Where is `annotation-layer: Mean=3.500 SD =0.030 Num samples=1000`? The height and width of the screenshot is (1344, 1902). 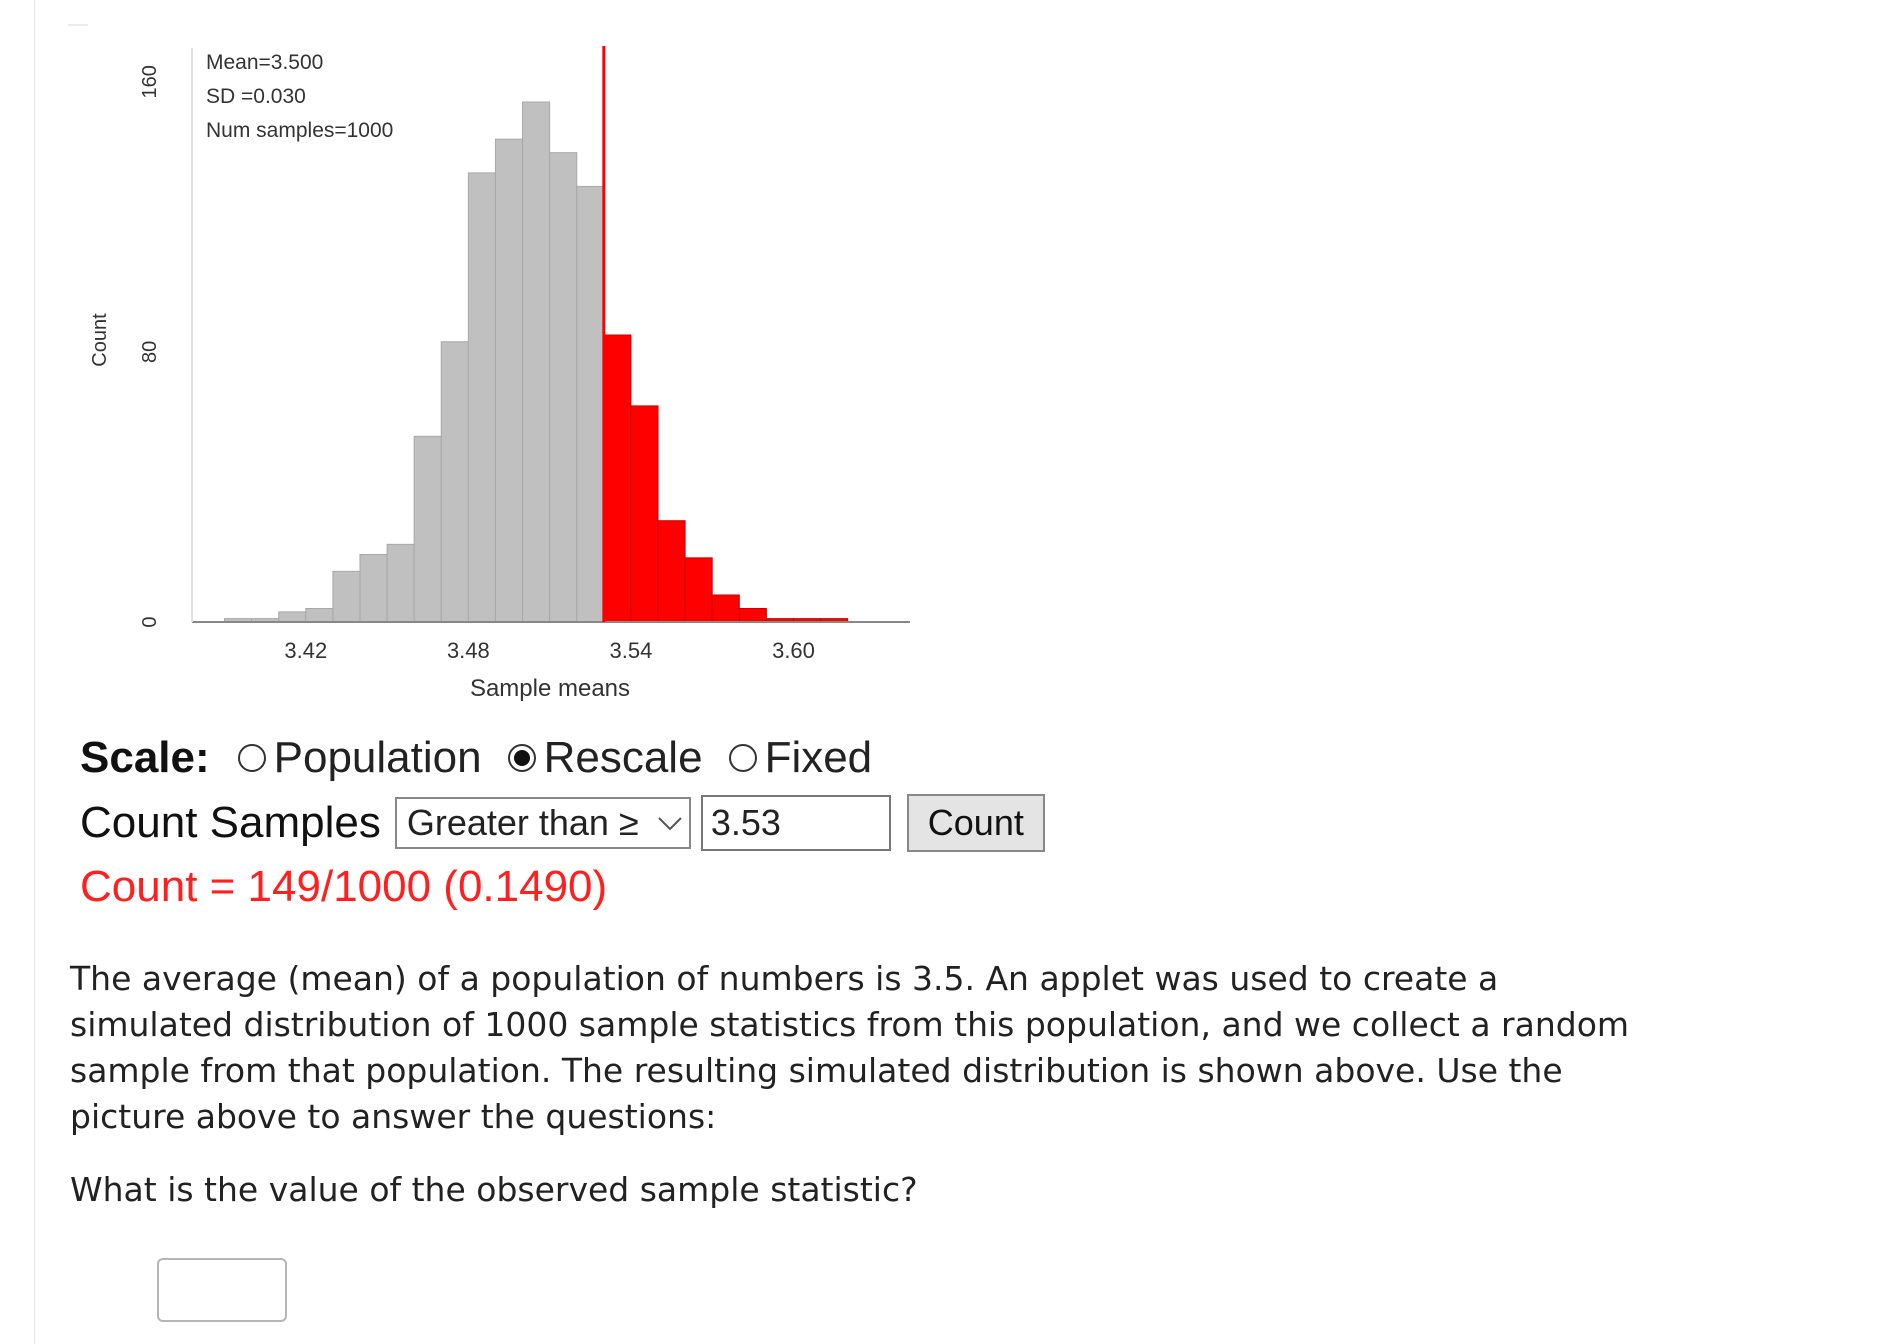
annotation-layer: Mean=3.500 SD =0.030 Num samples=1000 is located at coordinates (299, 96).